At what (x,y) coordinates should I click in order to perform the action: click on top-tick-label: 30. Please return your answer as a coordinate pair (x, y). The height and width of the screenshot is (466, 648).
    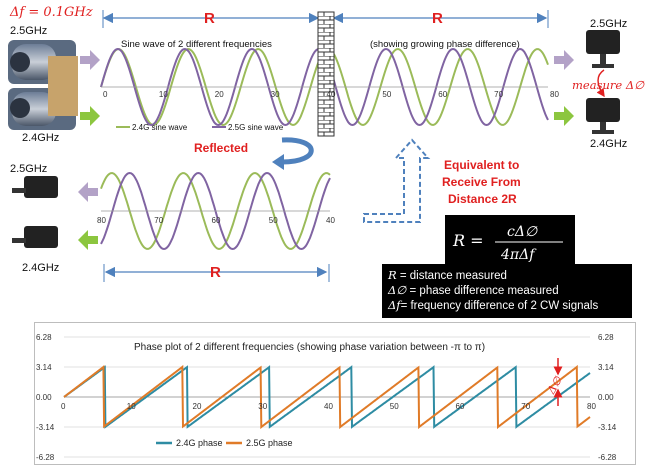
    Looking at the image, I should click on (275, 94).